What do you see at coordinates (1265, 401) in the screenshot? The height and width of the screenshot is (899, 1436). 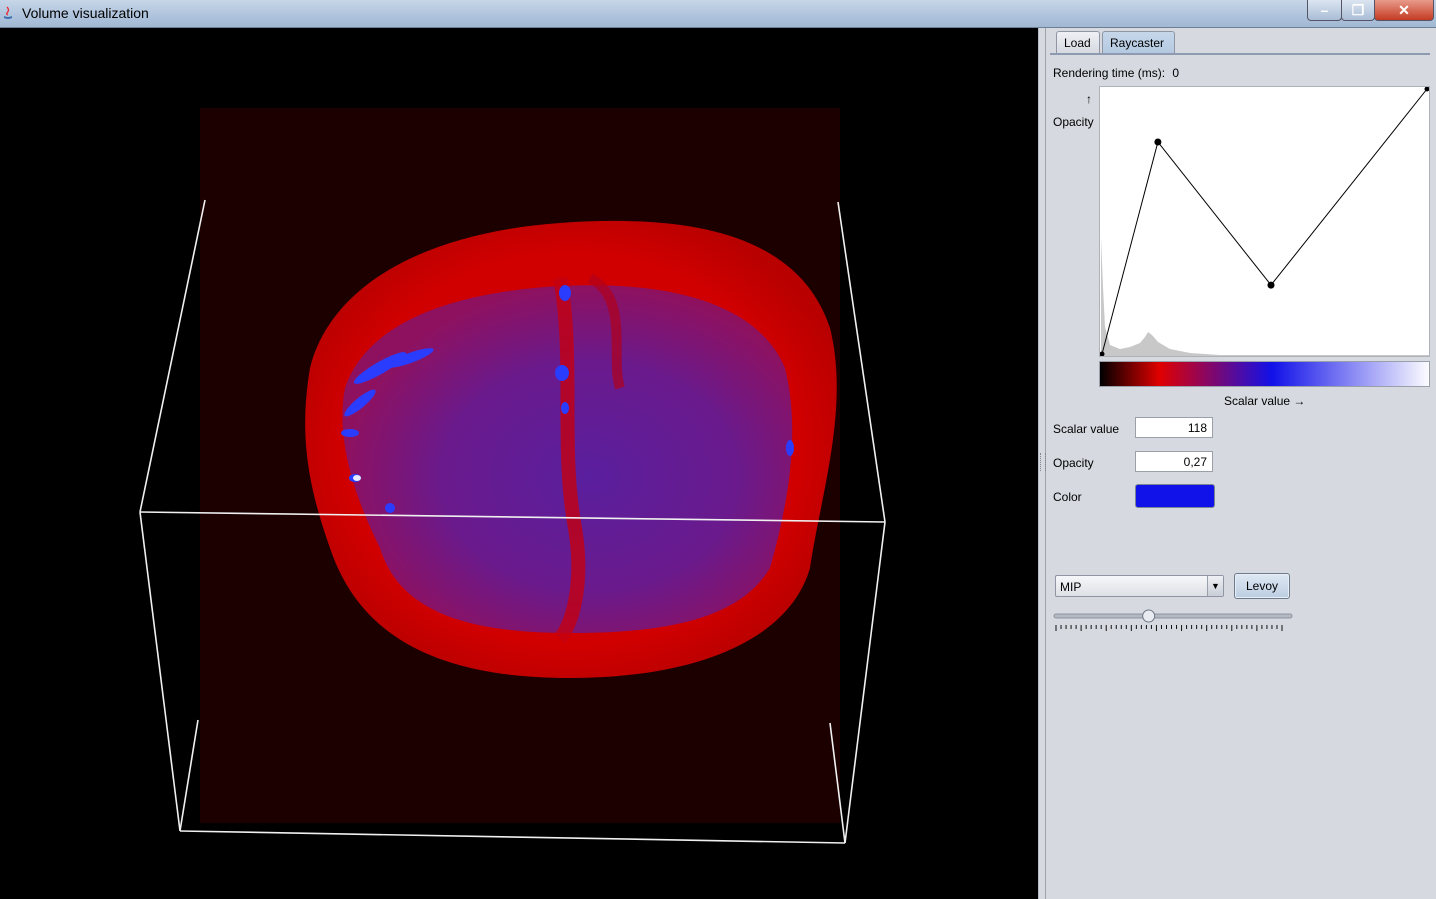 I see `scalar-axis-label: Scalar value →` at bounding box center [1265, 401].